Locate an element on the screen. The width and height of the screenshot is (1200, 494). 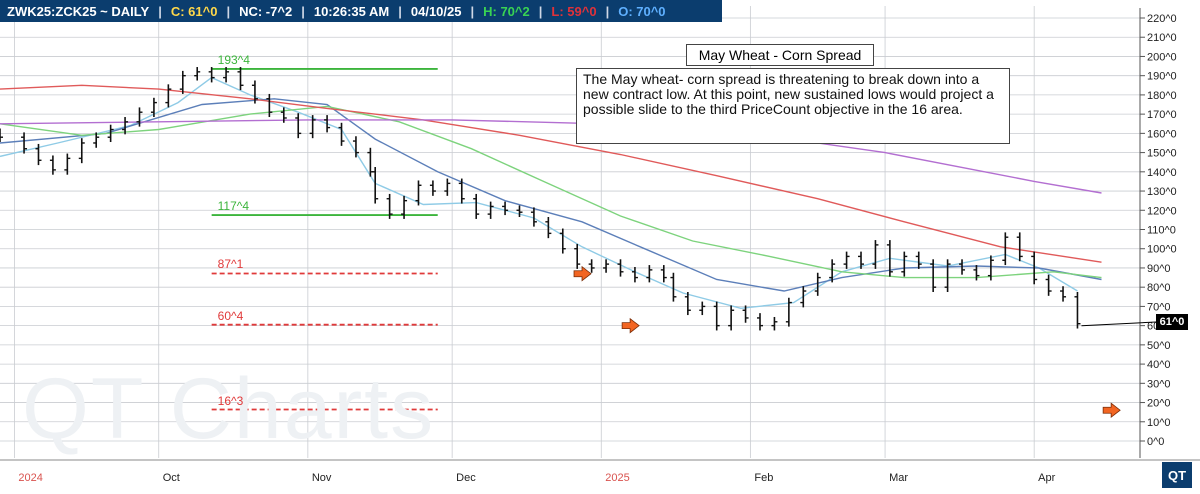
y-tick-label: 210^0 is located at coordinates (1162, 38).